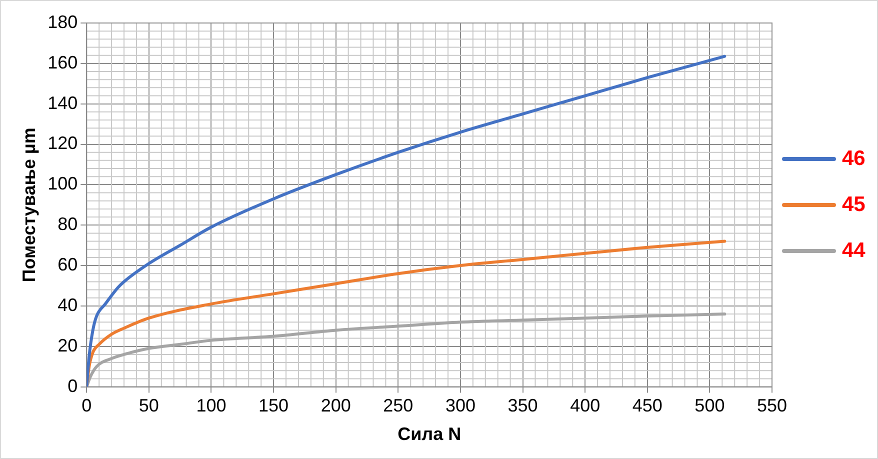 The width and height of the screenshot is (878, 459). I want to click on y-tick-label: 140, so click(63, 102).